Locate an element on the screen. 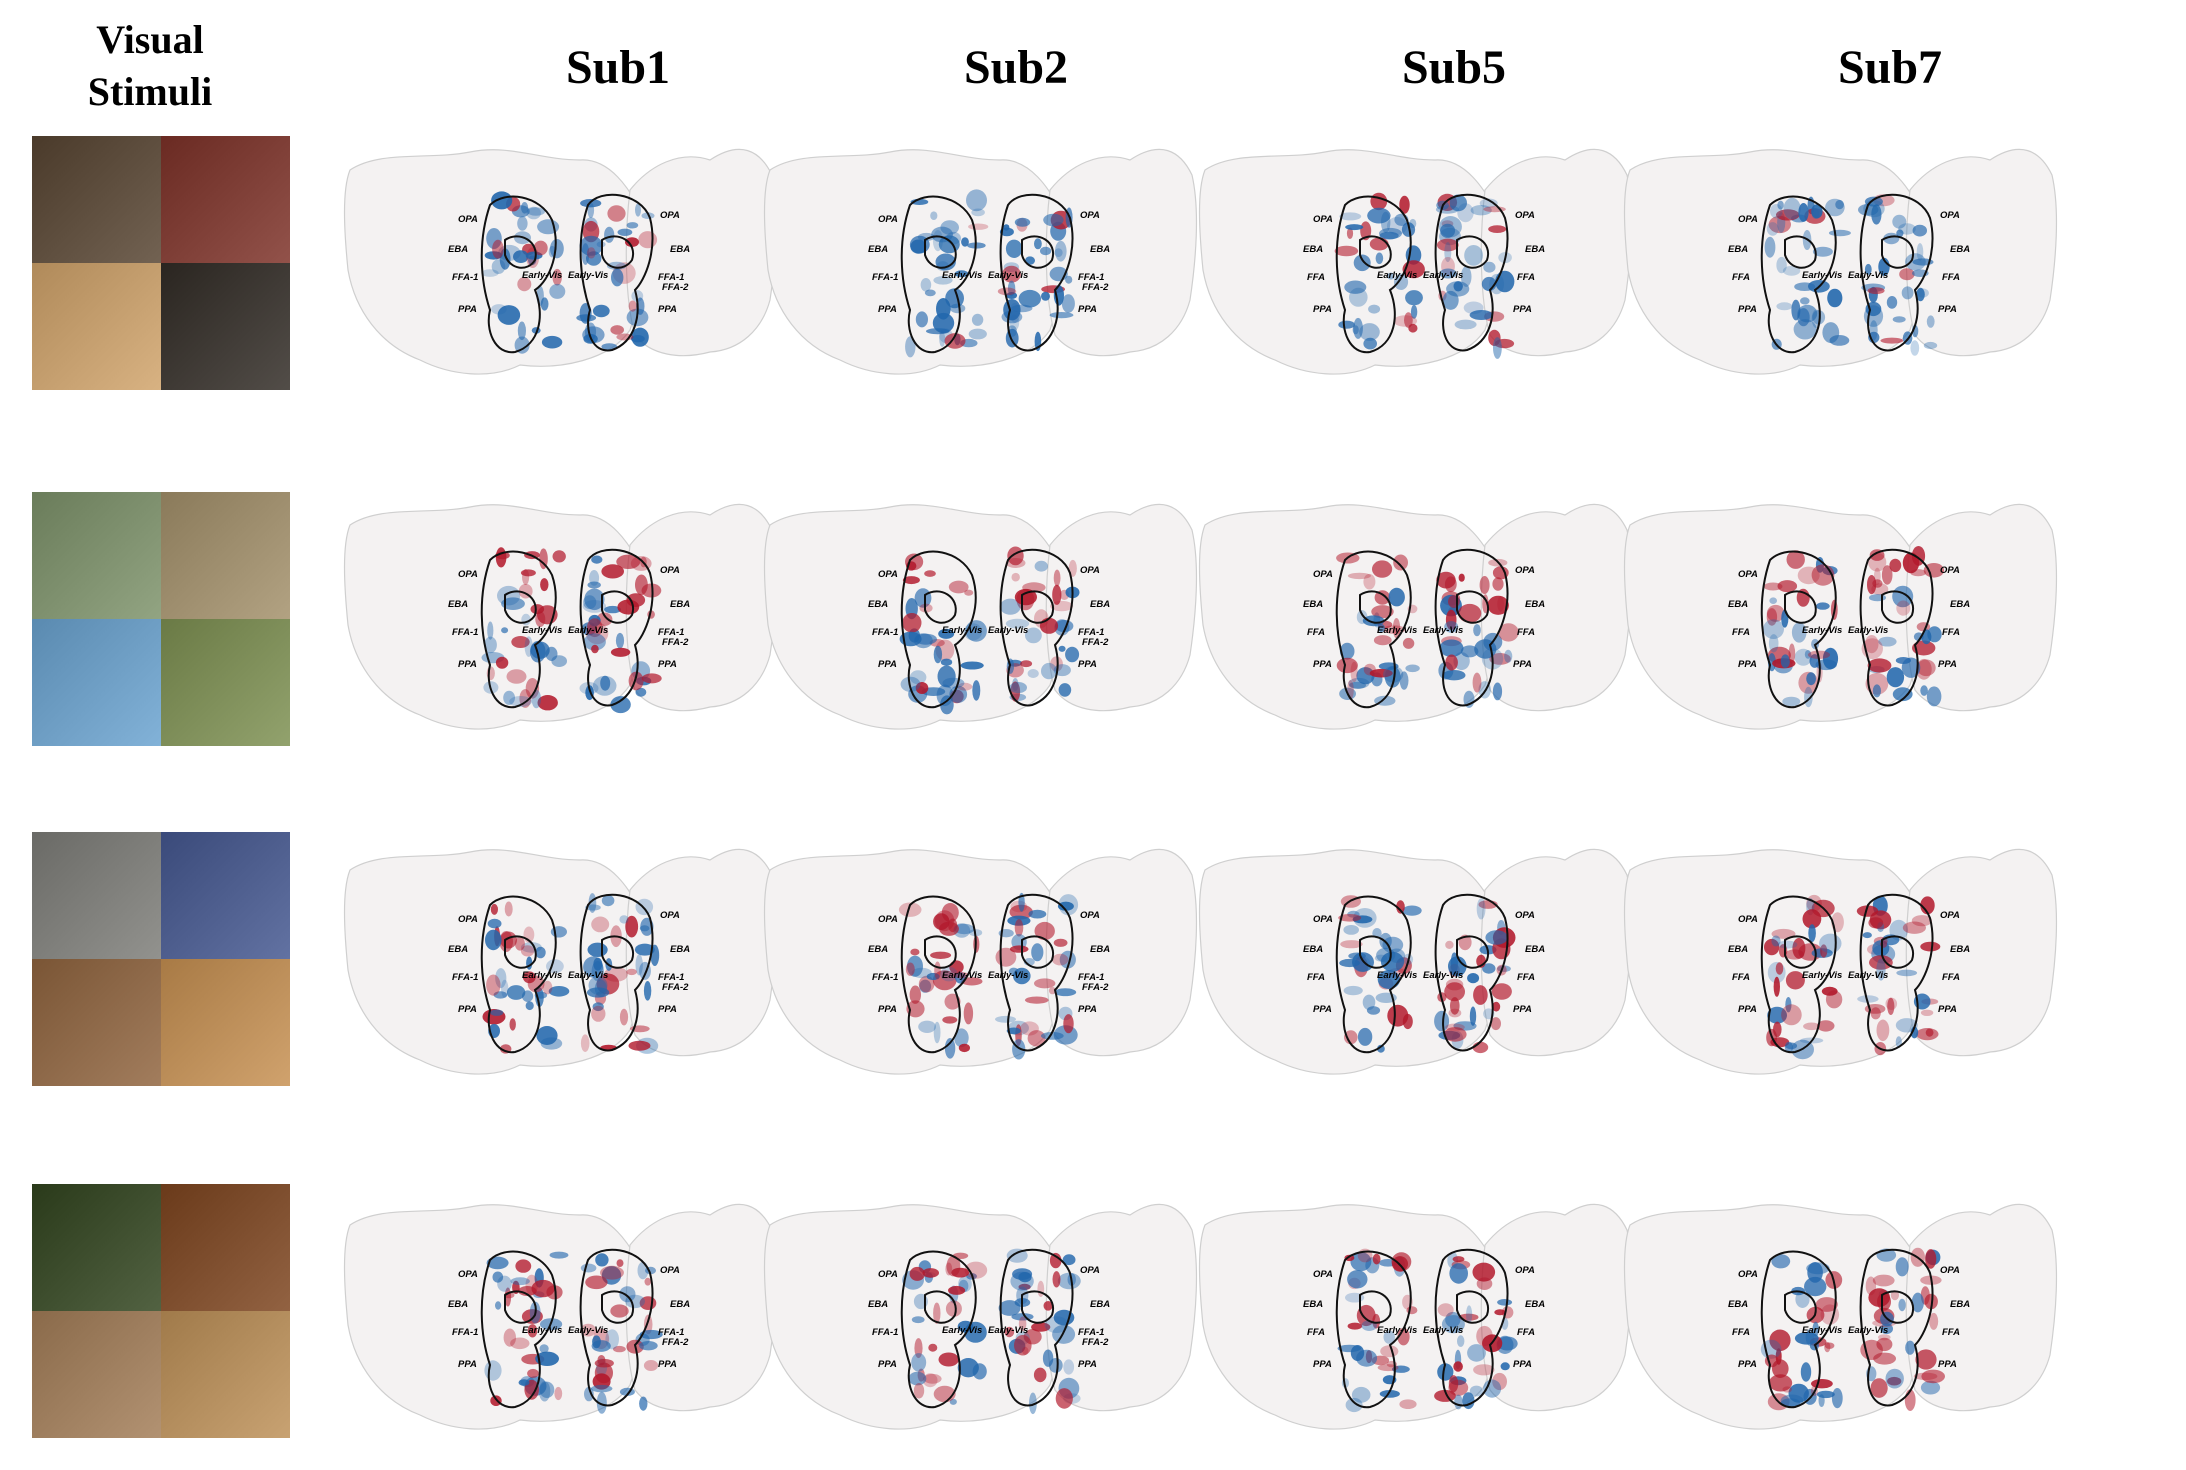 This screenshot has height=1470, width=2186. roi-label-ffa-2: FFA-2 is located at coordinates (1095, 987).